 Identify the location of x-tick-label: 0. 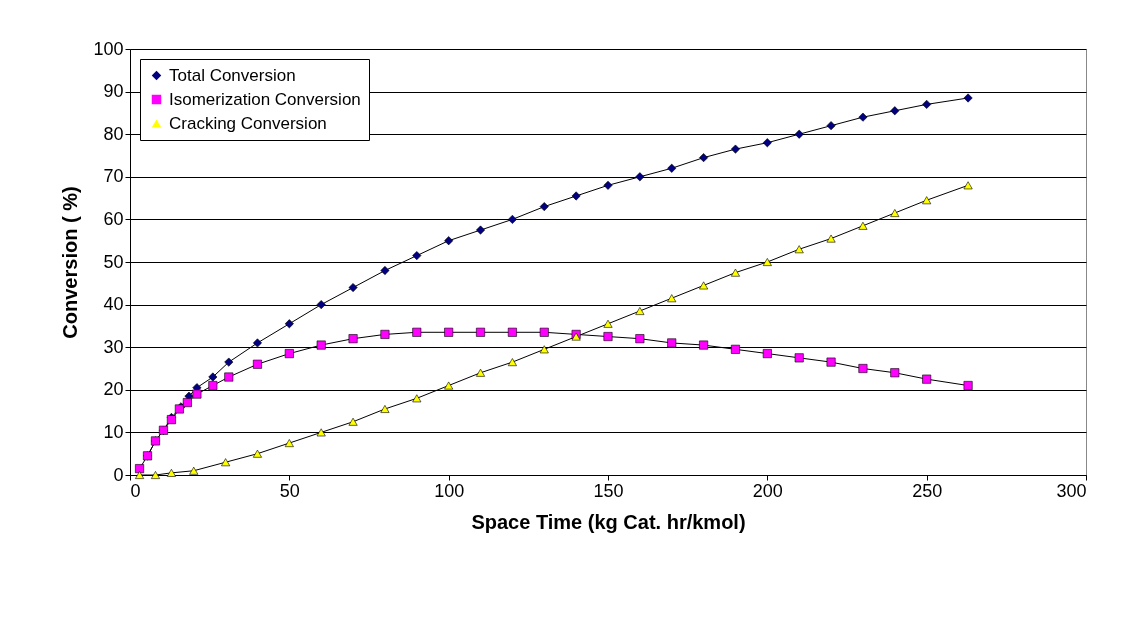
(135, 490).